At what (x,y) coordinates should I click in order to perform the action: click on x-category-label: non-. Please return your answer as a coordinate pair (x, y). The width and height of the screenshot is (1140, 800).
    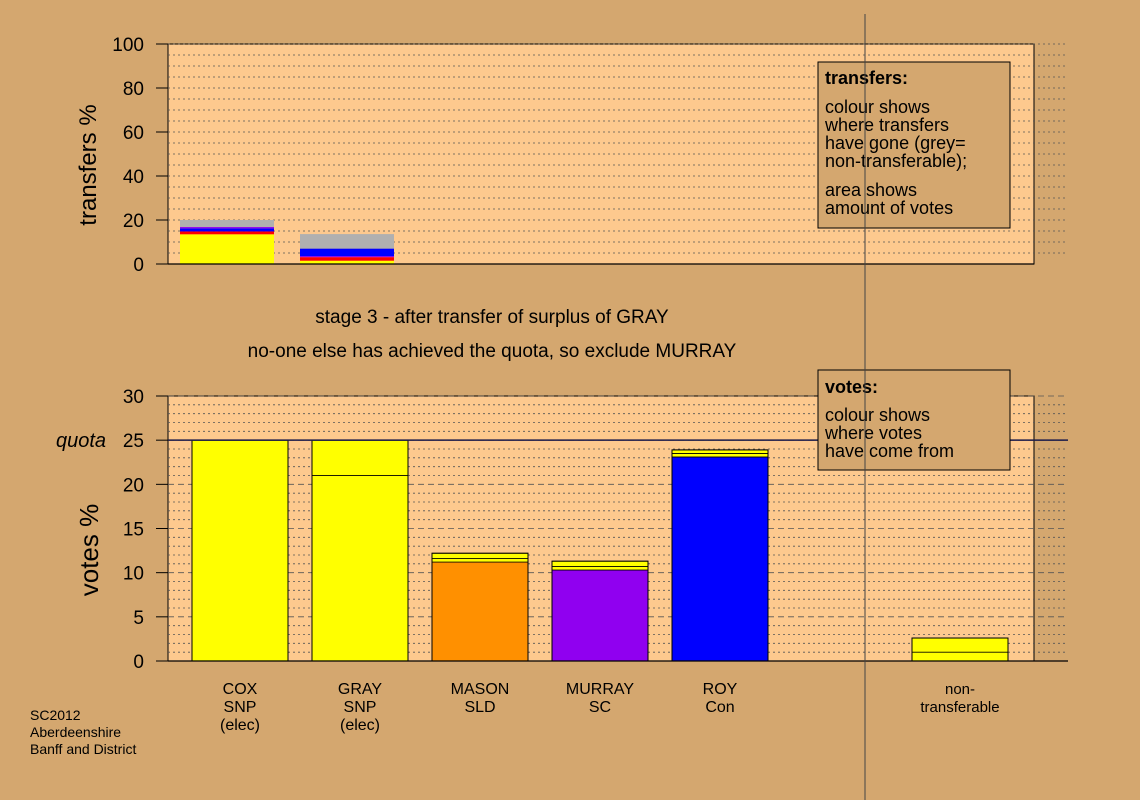
    Looking at the image, I should click on (960, 689).